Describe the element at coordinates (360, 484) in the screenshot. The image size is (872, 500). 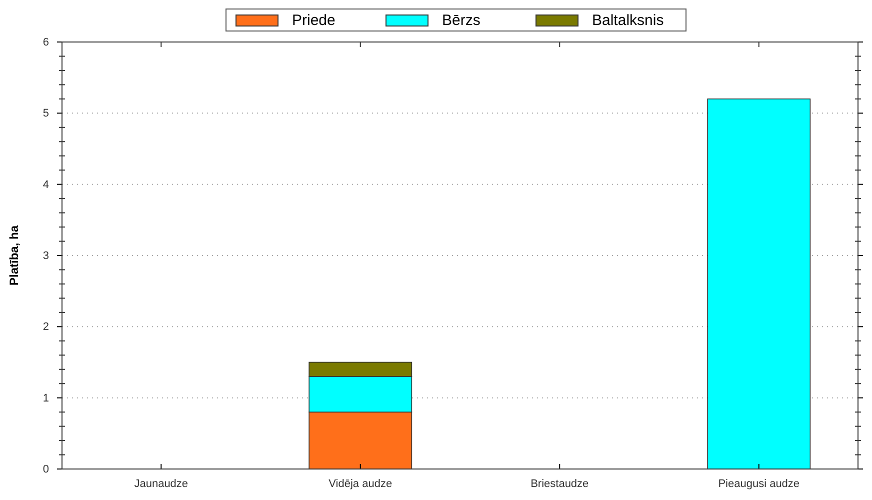
I see `x-tick-label: Vidēja audze` at that location.